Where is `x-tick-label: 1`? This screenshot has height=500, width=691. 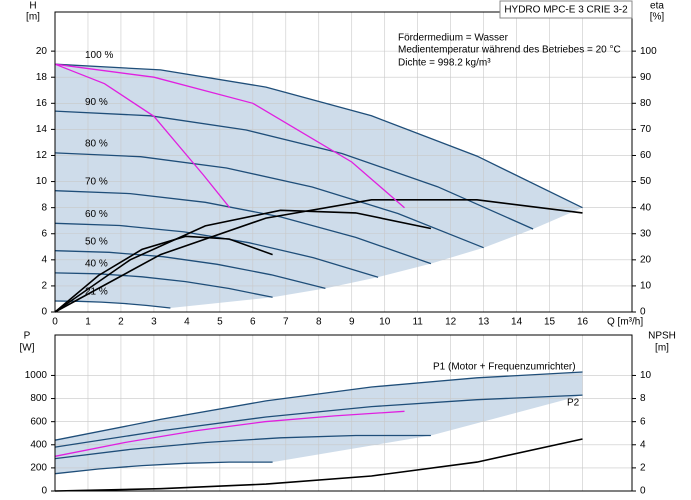 x-tick-label: 1 is located at coordinates (88, 322).